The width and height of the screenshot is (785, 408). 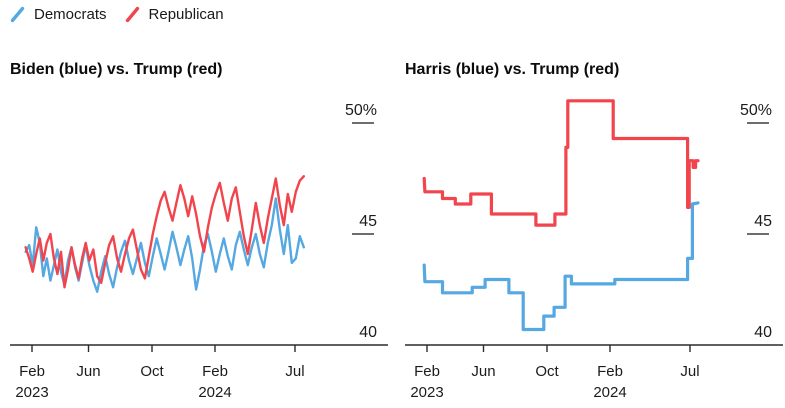 I want to click on democrats-slash-icon, so click(x=17, y=14).